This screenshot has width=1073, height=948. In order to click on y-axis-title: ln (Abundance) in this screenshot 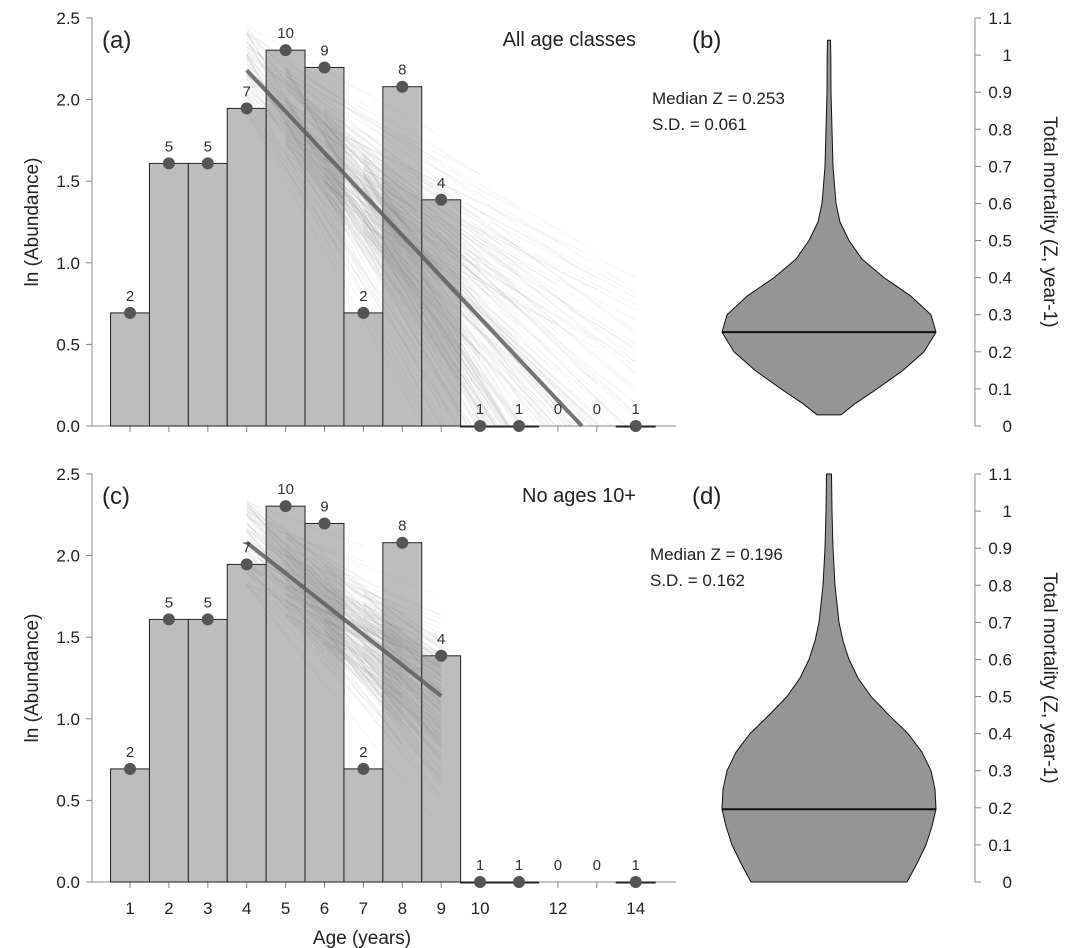, I will do `click(32, 222)`.